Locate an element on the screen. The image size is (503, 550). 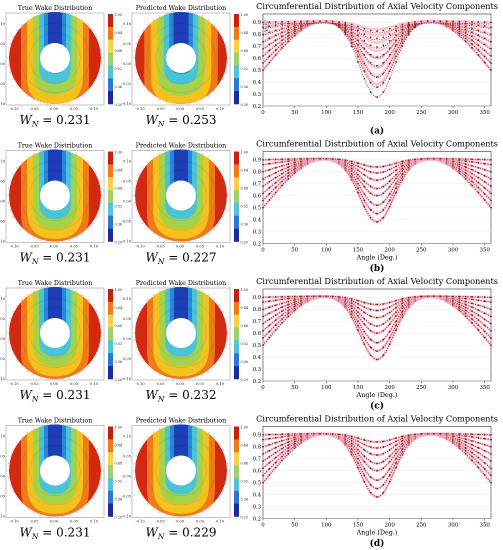
pred-wake-0-cbtick: 0.68 is located at coordinates (245, 51).